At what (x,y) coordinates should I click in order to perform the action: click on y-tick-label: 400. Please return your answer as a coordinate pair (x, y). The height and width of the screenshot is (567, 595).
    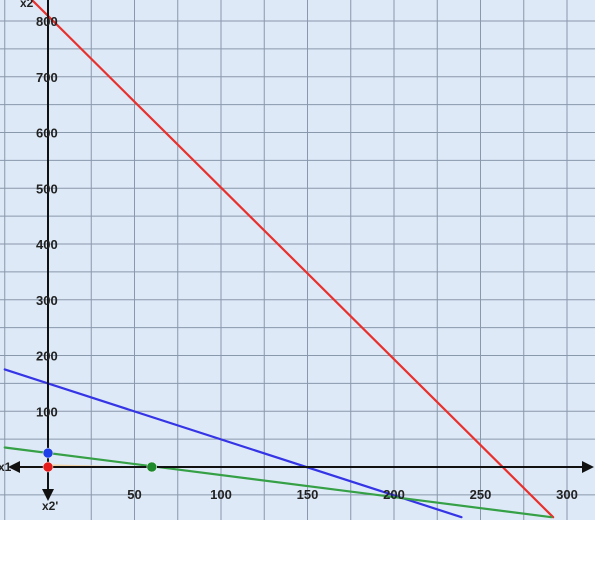
    Looking at the image, I should click on (47, 244).